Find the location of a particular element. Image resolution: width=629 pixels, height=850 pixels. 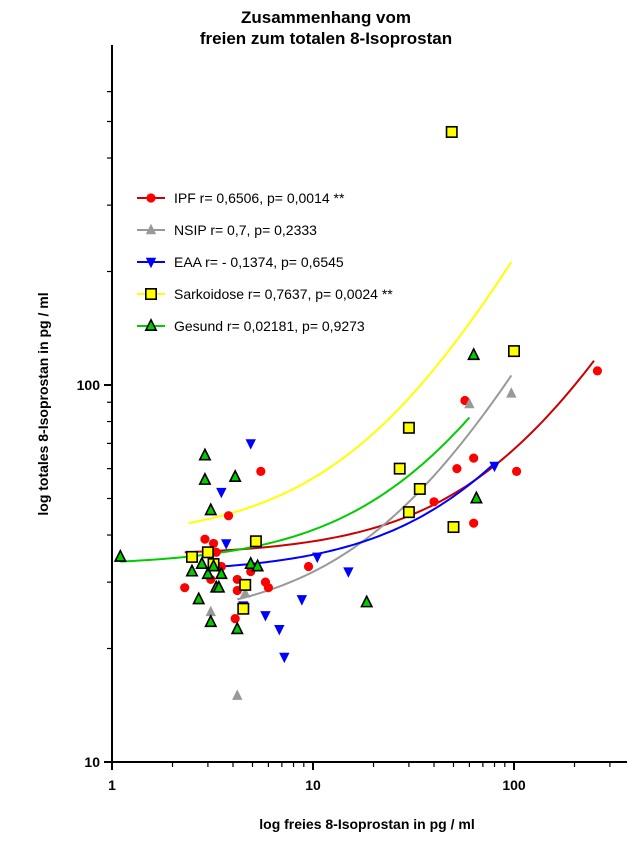

y-tick-label: 100 is located at coordinates (89, 385).